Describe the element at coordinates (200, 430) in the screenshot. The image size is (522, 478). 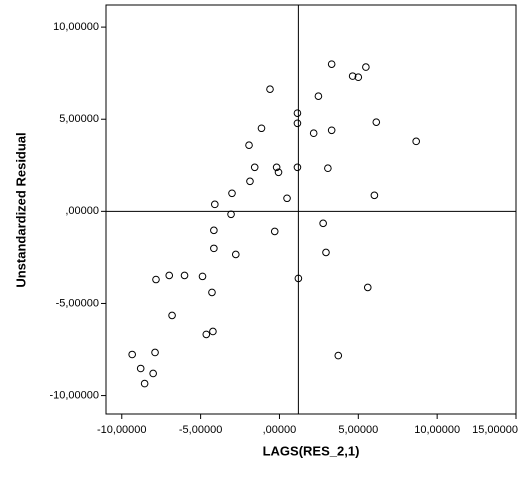
I see `x-tick-label: -5,00000` at that location.